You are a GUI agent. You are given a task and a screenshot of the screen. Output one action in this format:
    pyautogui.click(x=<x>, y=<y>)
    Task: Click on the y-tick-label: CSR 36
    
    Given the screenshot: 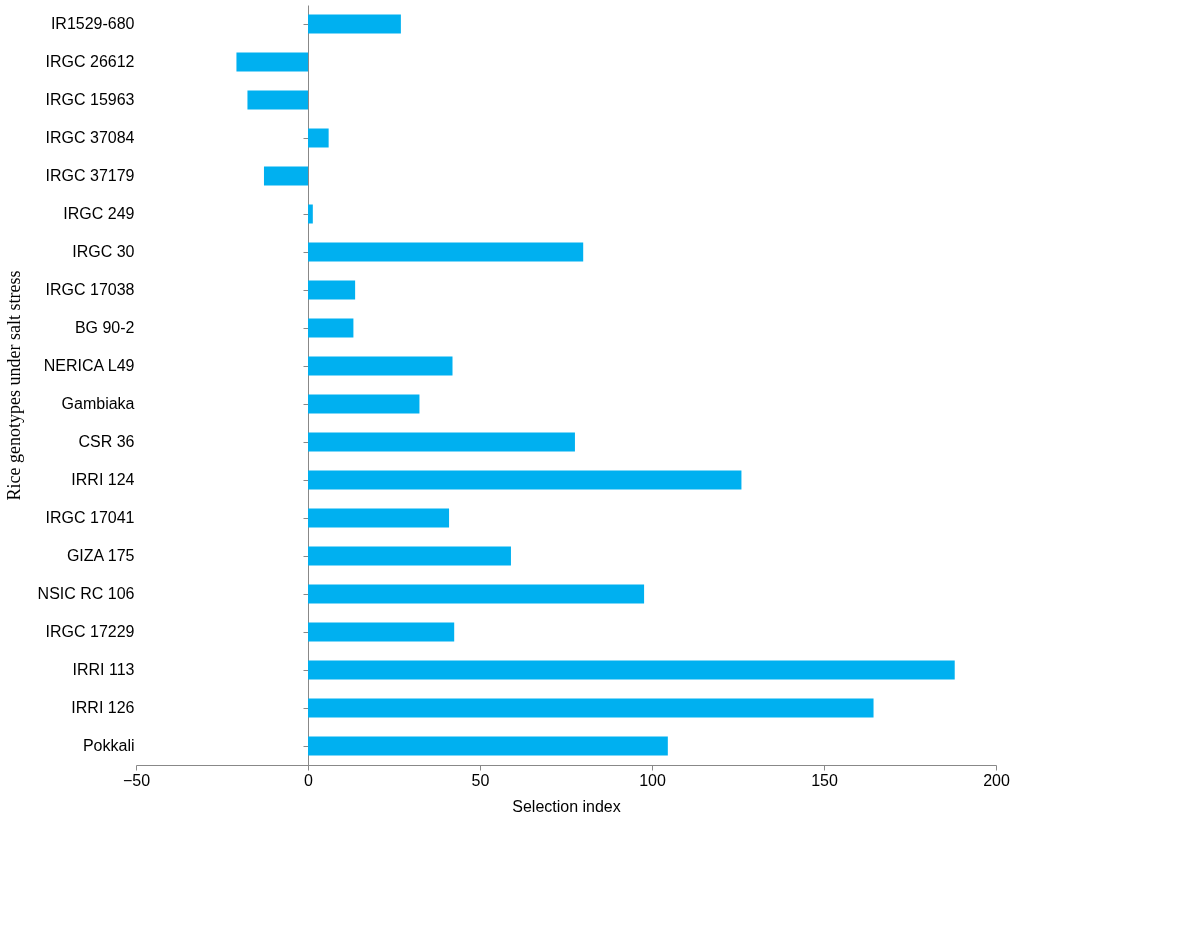 What is the action you would take?
    pyautogui.click(x=106, y=441)
    